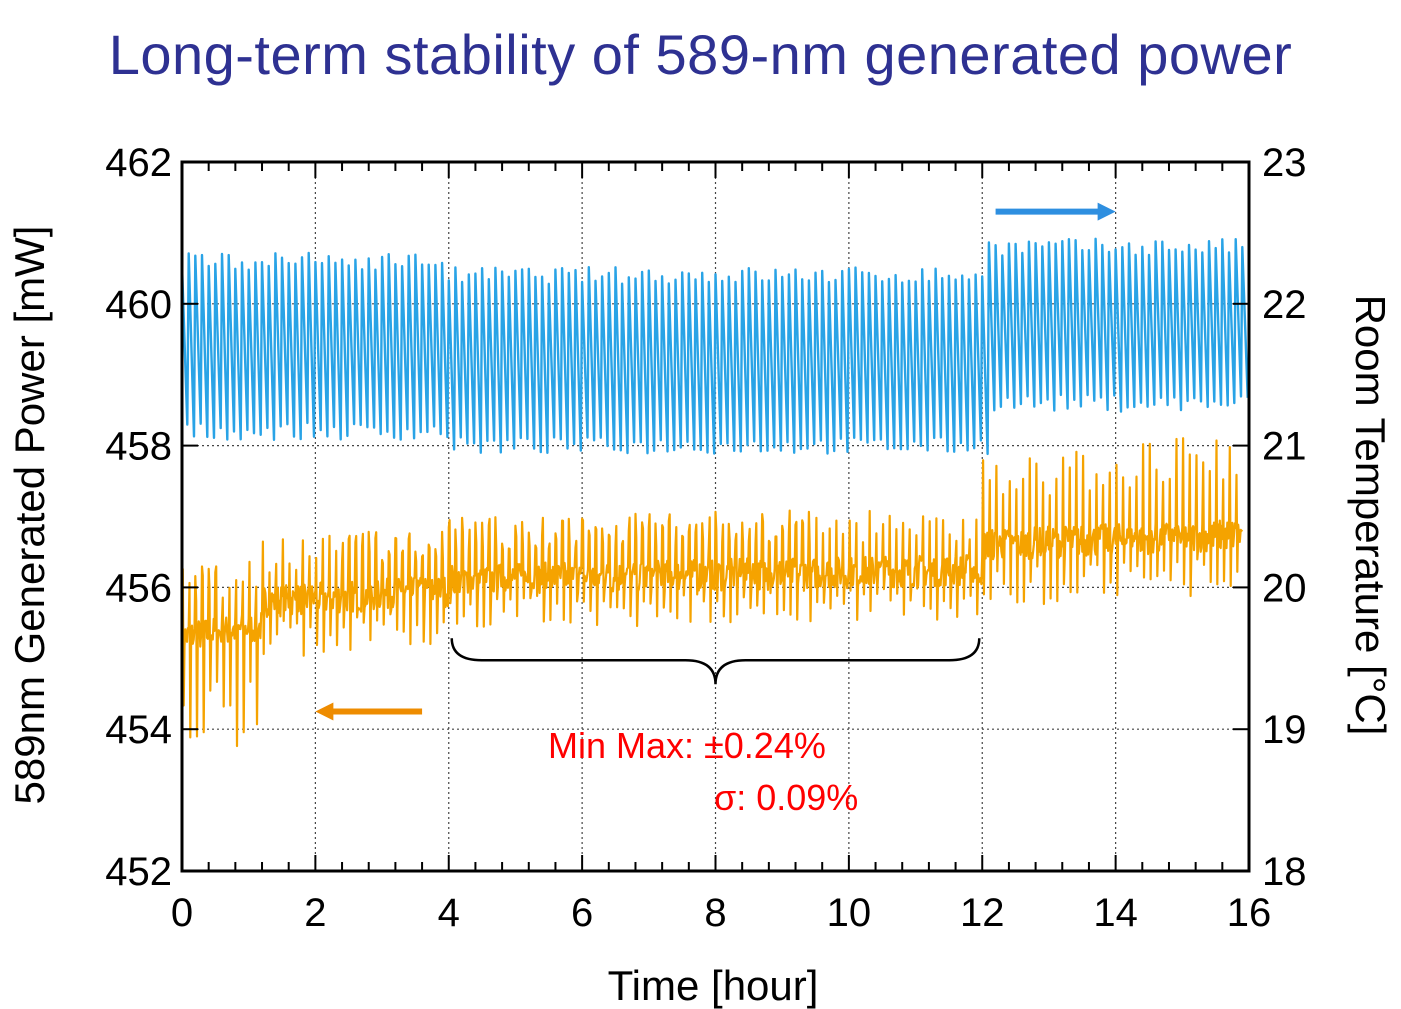 This screenshot has height=1009, width=1401. What do you see at coordinates (1115, 913) in the screenshot?
I see `x-tick-label: 14` at bounding box center [1115, 913].